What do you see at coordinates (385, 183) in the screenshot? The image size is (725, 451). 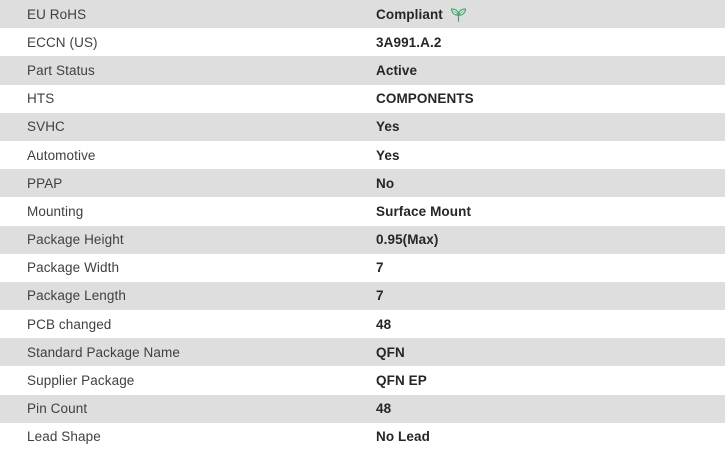 I see `row-value: No` at bounding box center [385, 183].